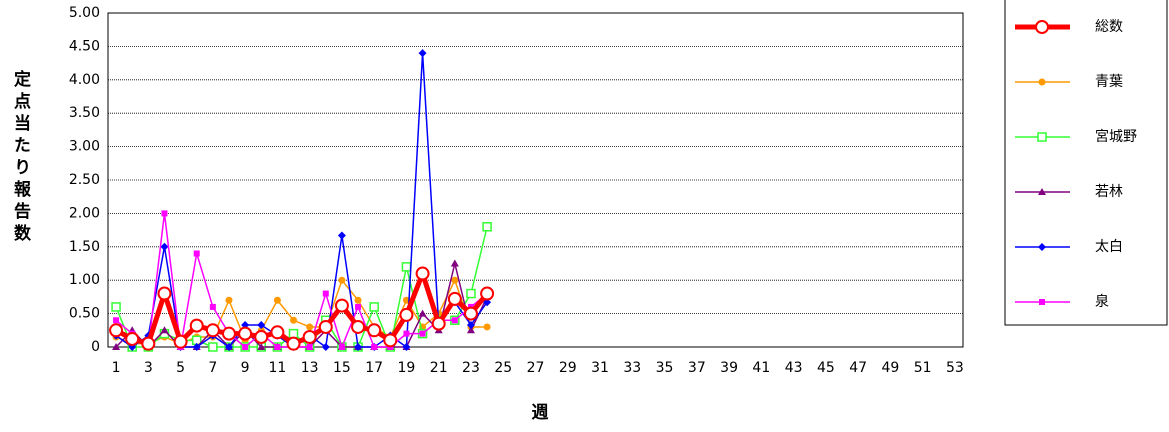 This screenshot has height=432, width=1169. Describe the element at coordinates (84, 180) in the screenshot. I see `y-tick-label: 2.50` at that location.